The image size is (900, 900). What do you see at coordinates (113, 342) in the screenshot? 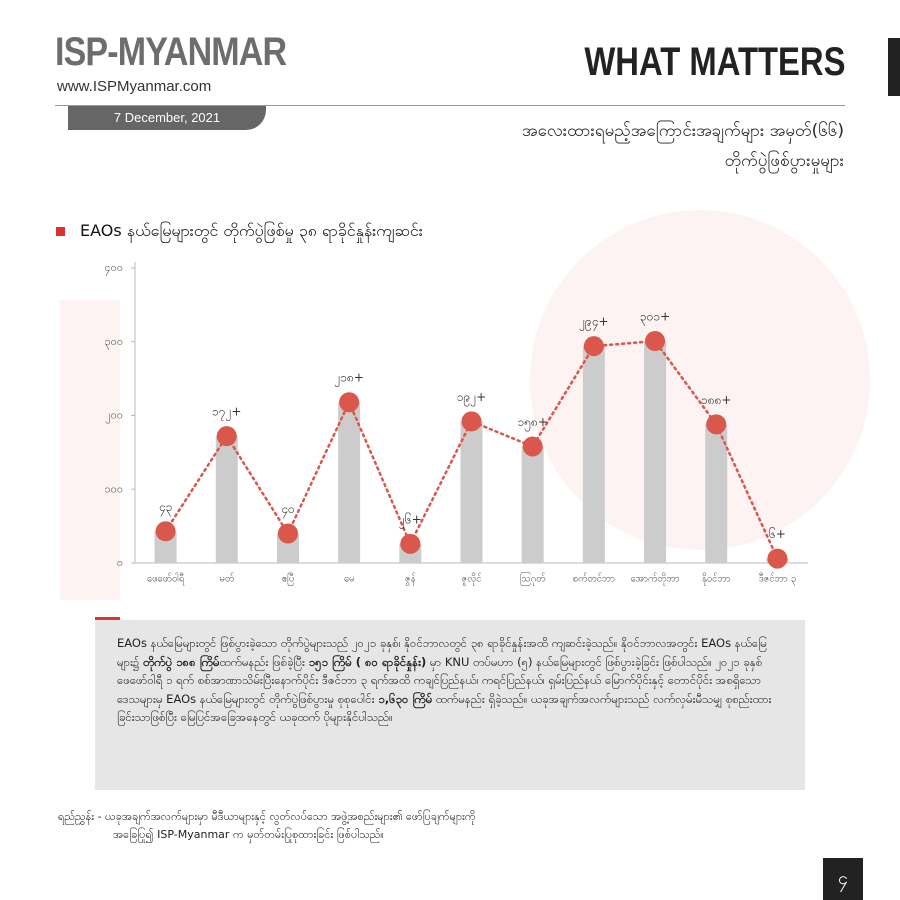
I see `y-tick-label: ၃၀၀` at bounding box center [113, 342].